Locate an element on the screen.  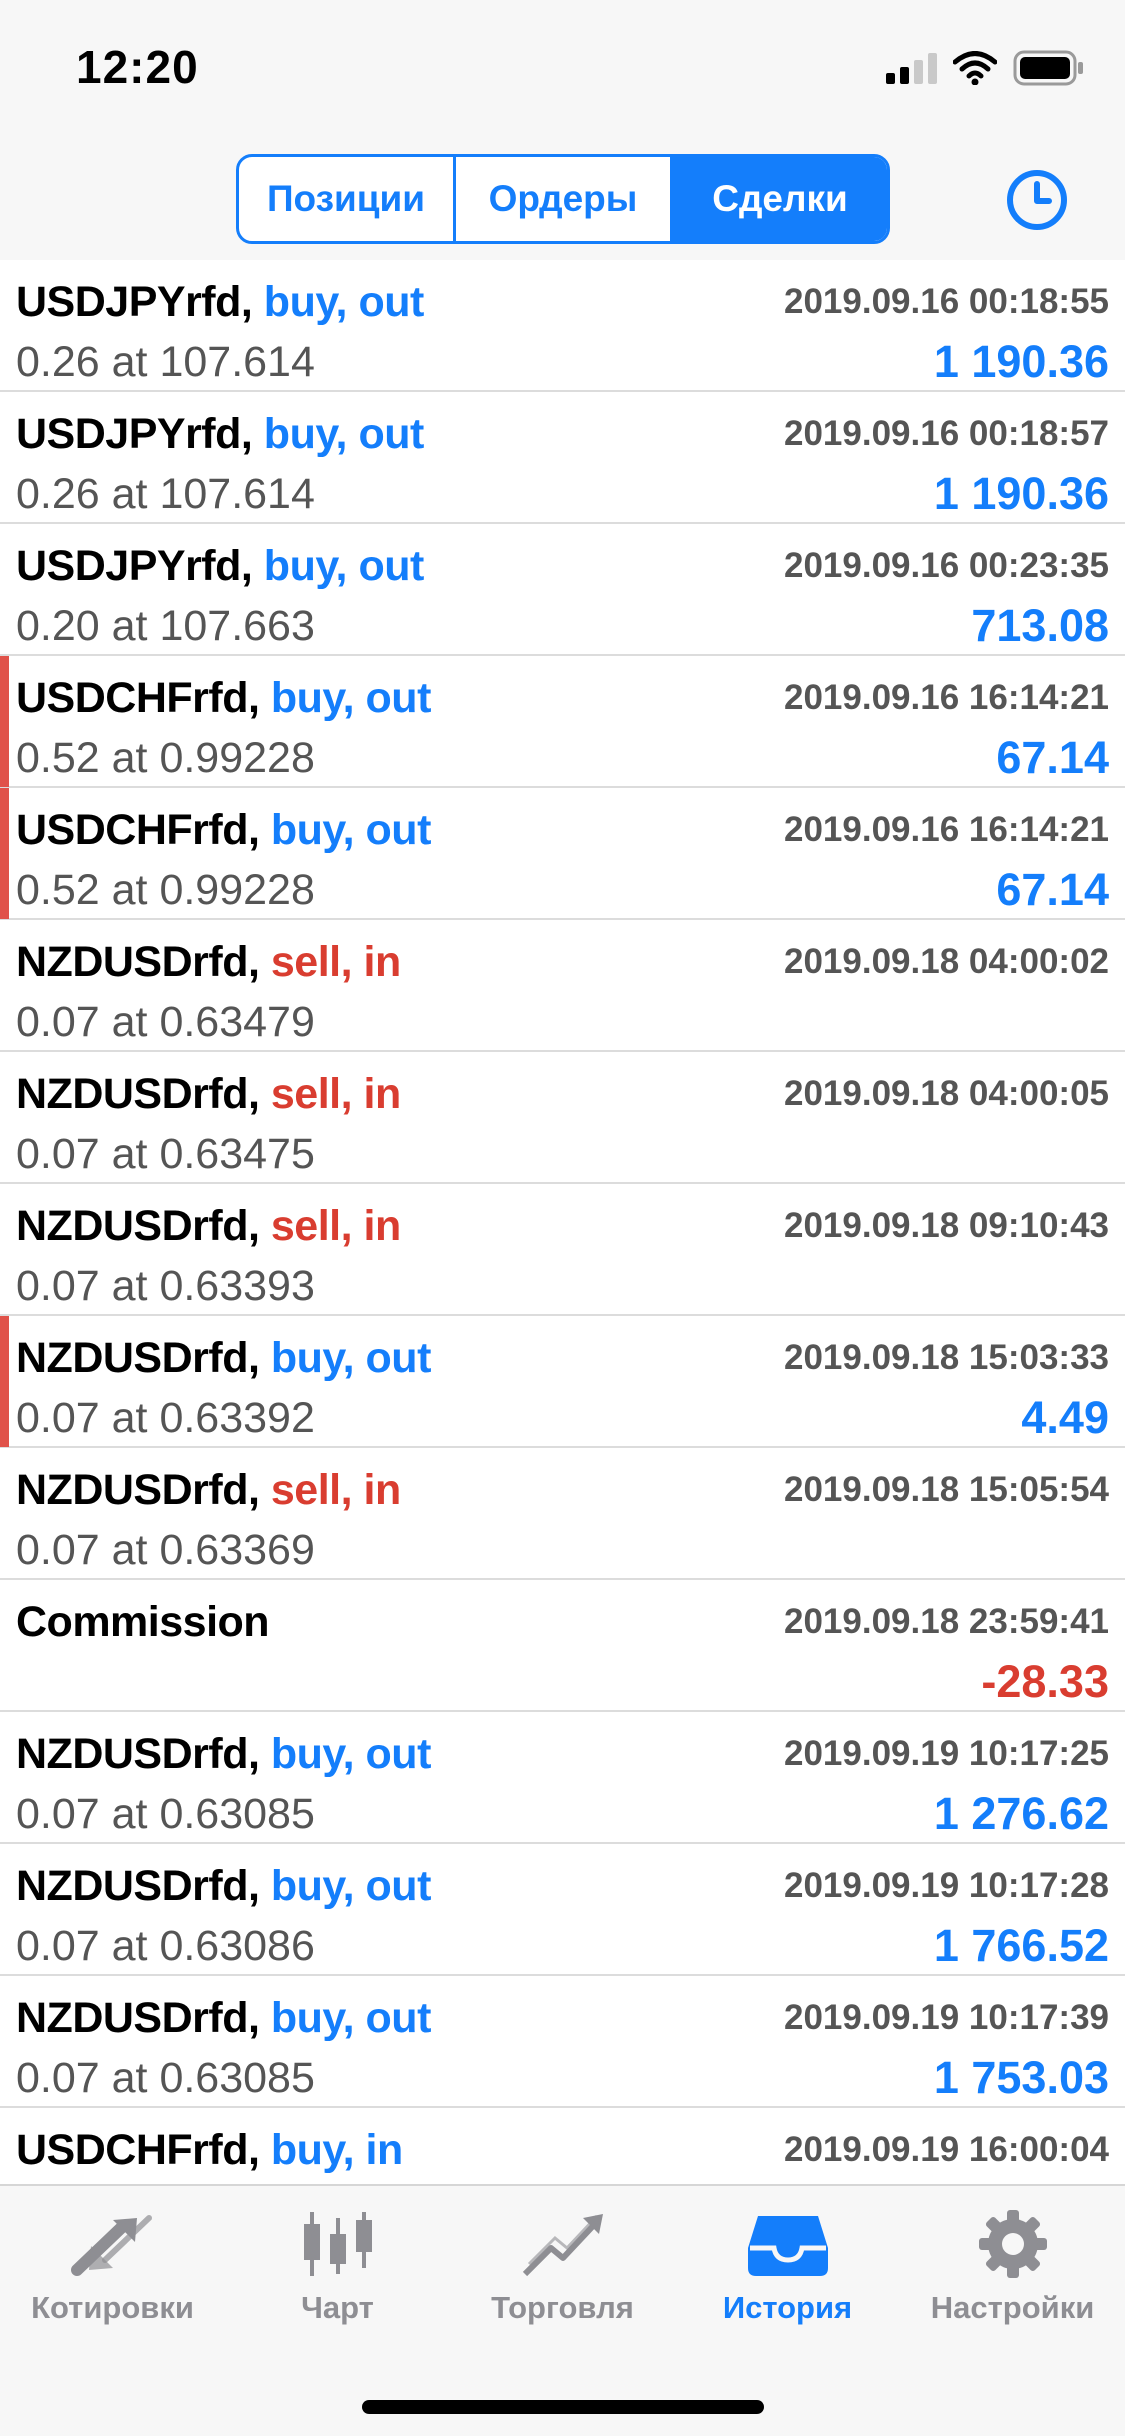
deal-time: 2019.09.18 15:05:54 is located at coordinates (946, 1489).